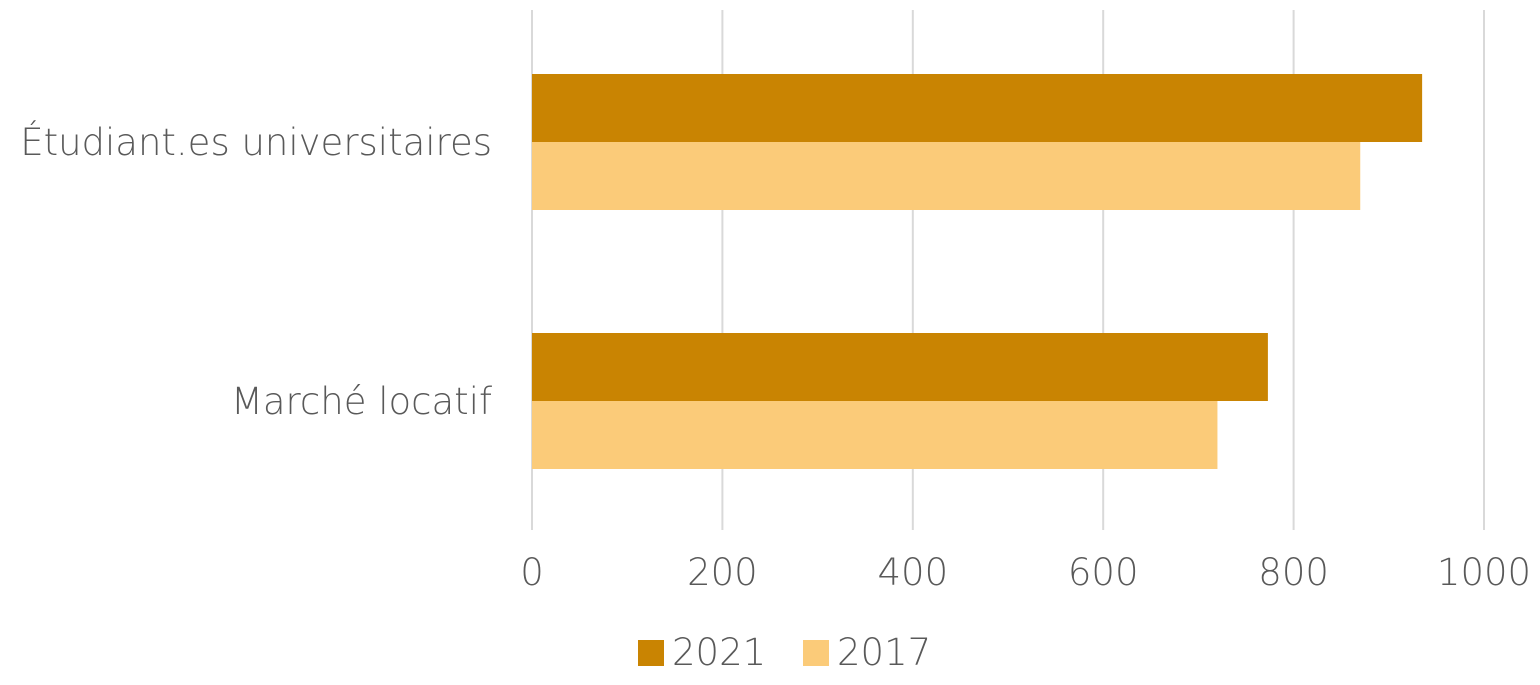 This screenshot has width=1540, height=685. Describe the element at coordinates (651, 653) in the screenshot. I see `legend-swatch-2021` at that location.